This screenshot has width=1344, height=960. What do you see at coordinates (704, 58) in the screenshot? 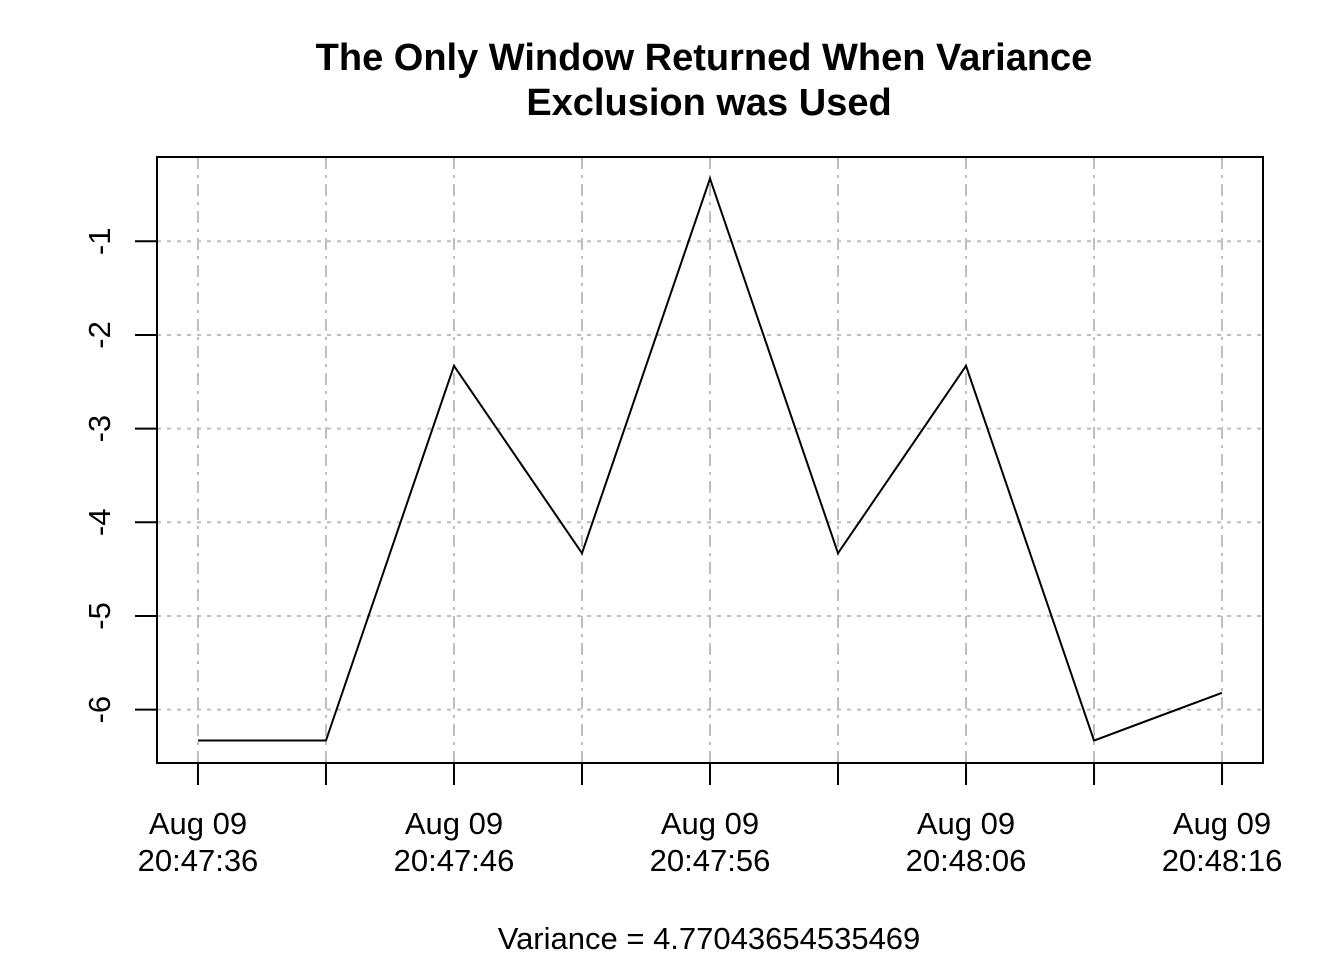
I see `chart-title-line-1: The Only Window Returned When Variance` at bounding box center [704, 58].